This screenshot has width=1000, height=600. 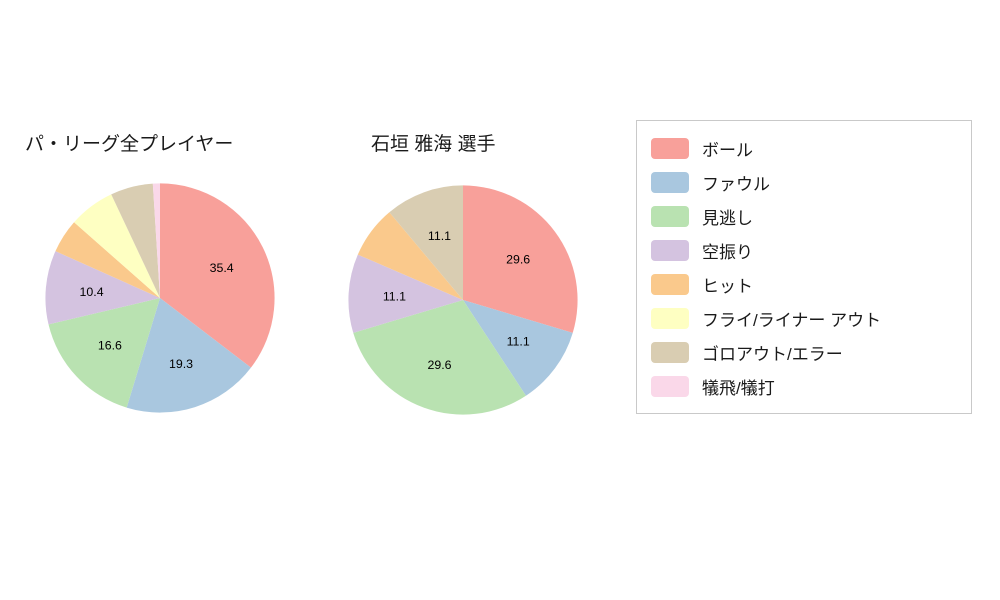 I want to click on legend-swatch-fly-liner, so click(x=670, y=318).